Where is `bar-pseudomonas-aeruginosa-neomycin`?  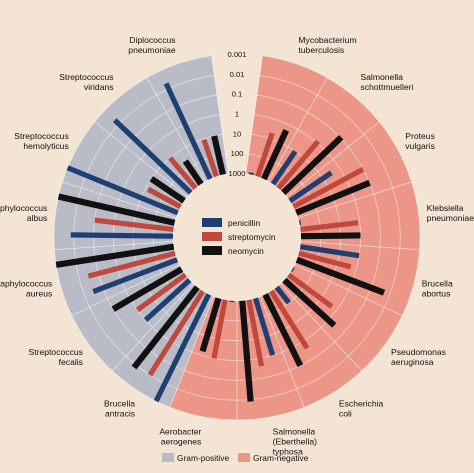
bar-pseudomonas-aeruginosa-neomycin is located at coordinates (309, 302).